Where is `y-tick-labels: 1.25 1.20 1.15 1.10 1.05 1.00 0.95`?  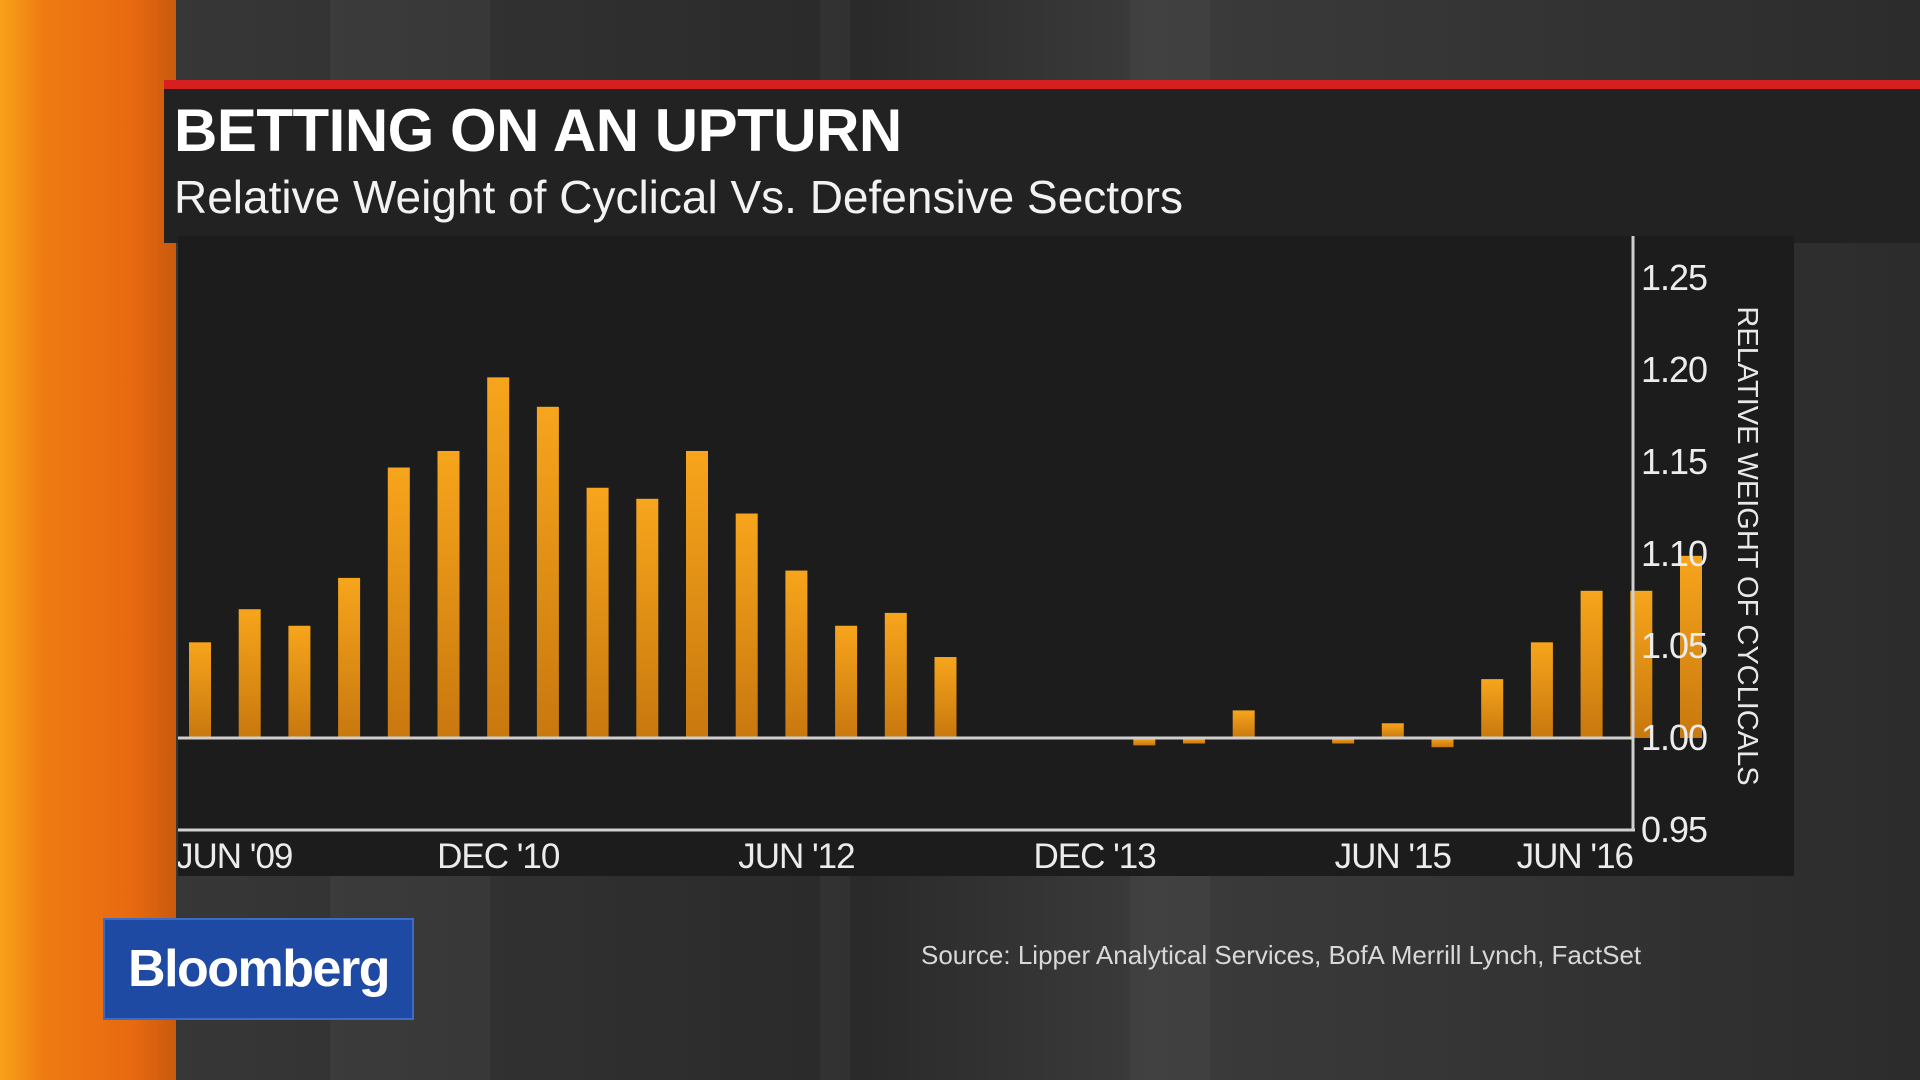
y-tick-labels: 1.25 1.20 1.15 1.10 1.05 1.00 0.95 is located at coordinates (1674, 553).